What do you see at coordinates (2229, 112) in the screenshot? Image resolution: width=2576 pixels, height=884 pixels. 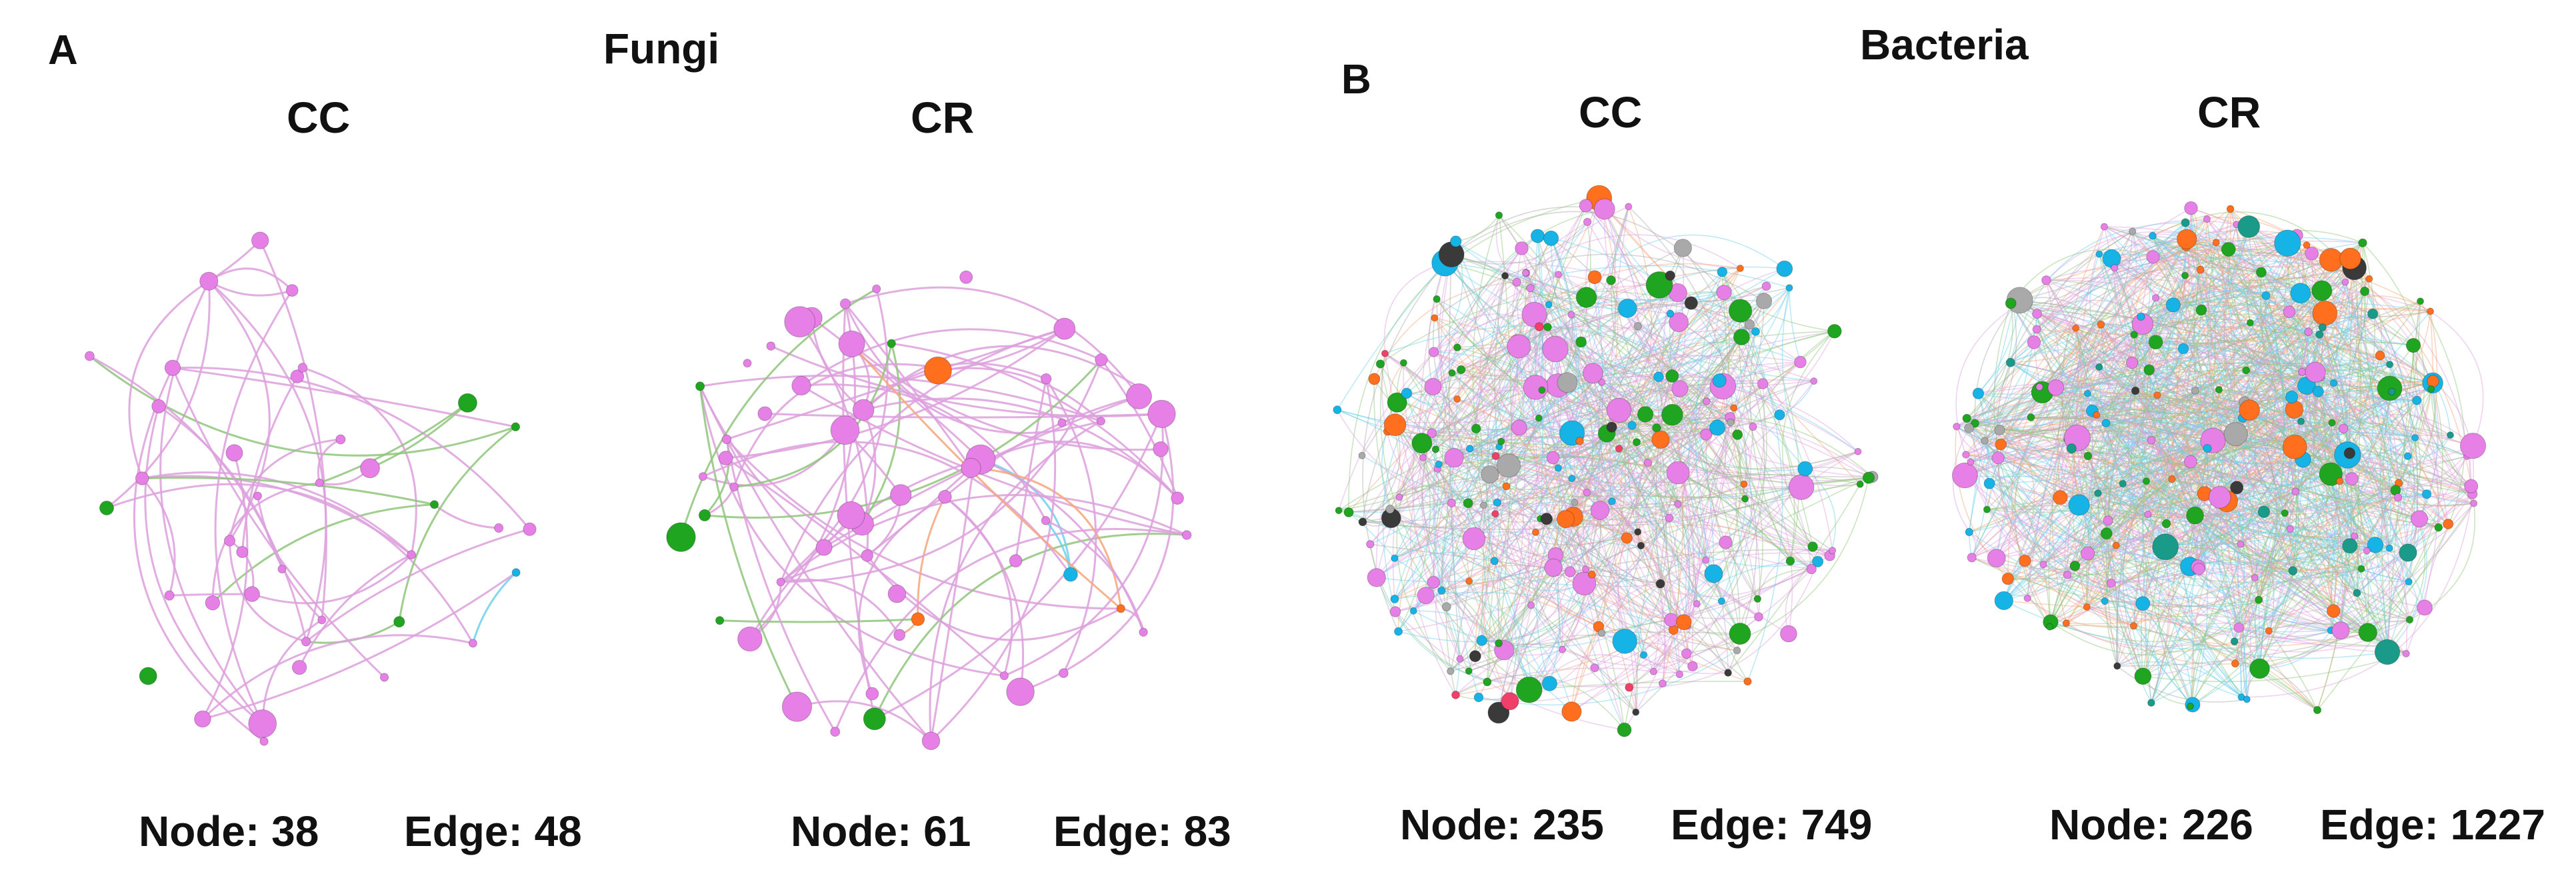 I see `bacteria-cr-label: CR` at bounding box center [2229, 112].